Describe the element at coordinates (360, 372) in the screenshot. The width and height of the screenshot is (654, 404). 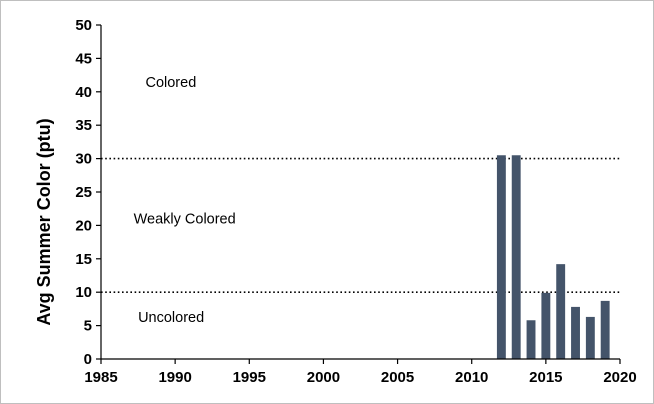
I see `x-ticks: 1985 1990 1995 2000 2005 2010 2015 2020` at that location.